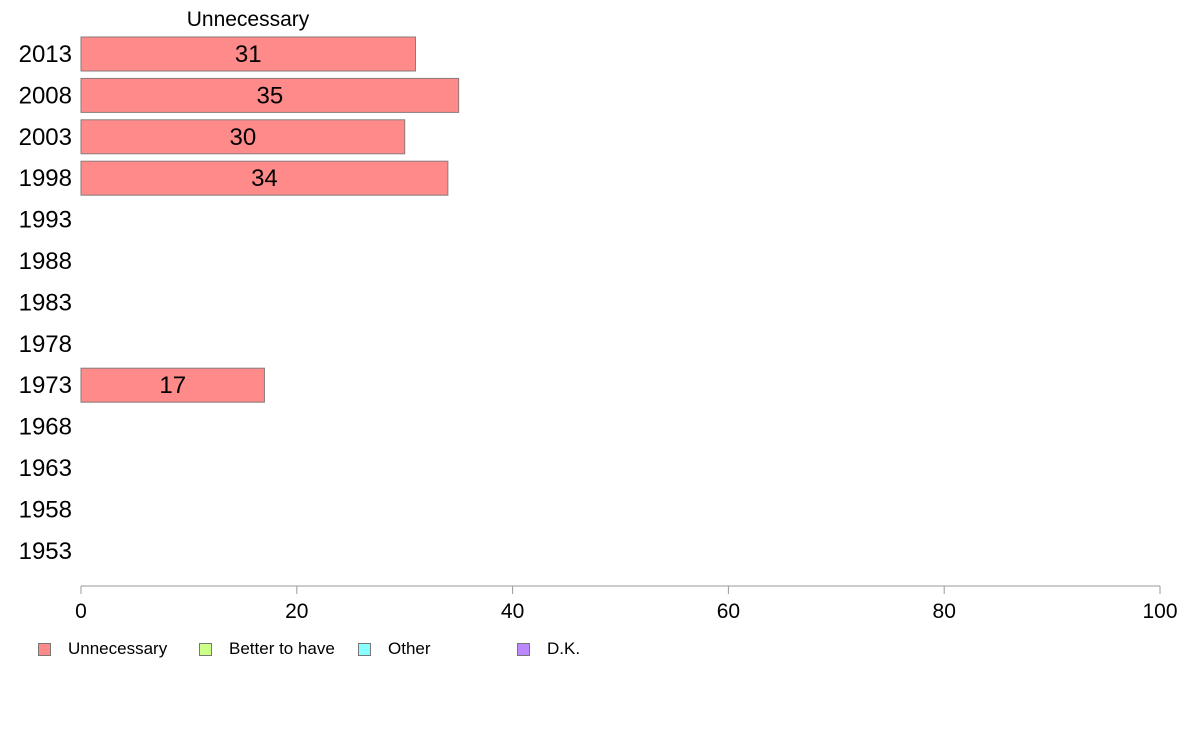  What do you see at coordinates (44, 649) in the screenshot?
I see `legend-swatch-unnecessary` at bounding box center [44, 649].